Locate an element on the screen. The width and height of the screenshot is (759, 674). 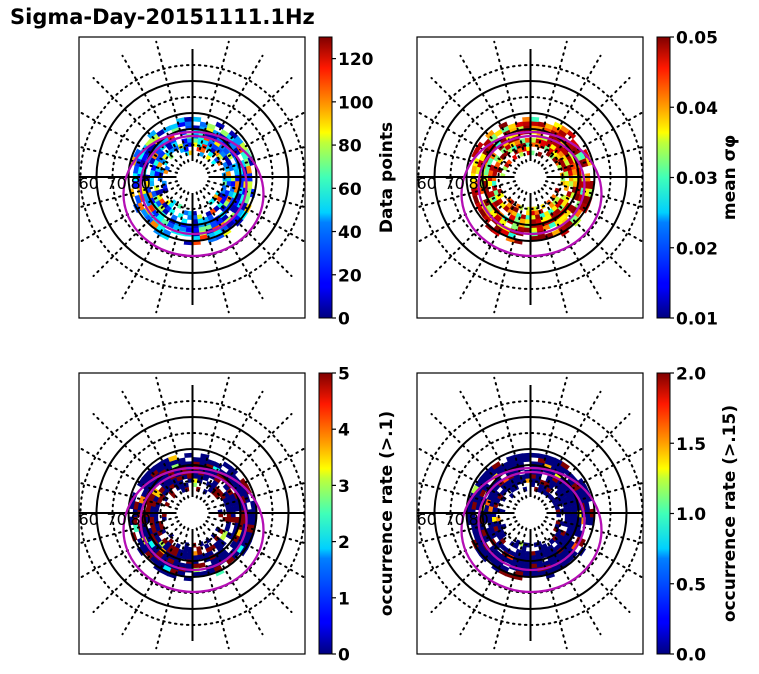
colorbar-label: Data points is located at coordinates (387, 177).